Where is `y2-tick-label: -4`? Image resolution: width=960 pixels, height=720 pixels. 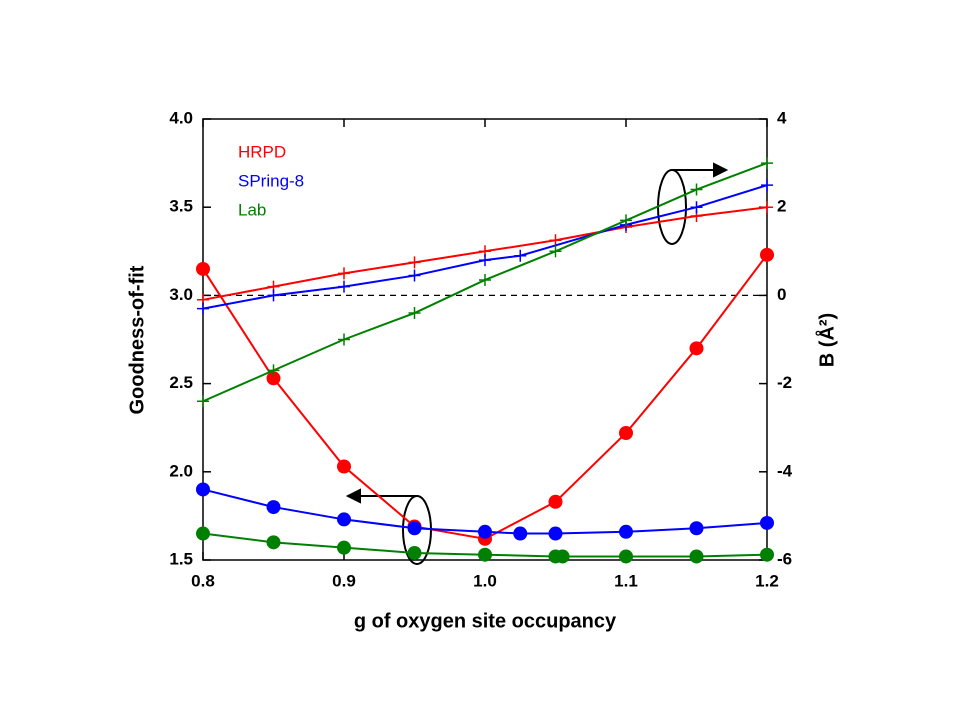 y2-tick-label: -4 is located at coordinates (785, 470).